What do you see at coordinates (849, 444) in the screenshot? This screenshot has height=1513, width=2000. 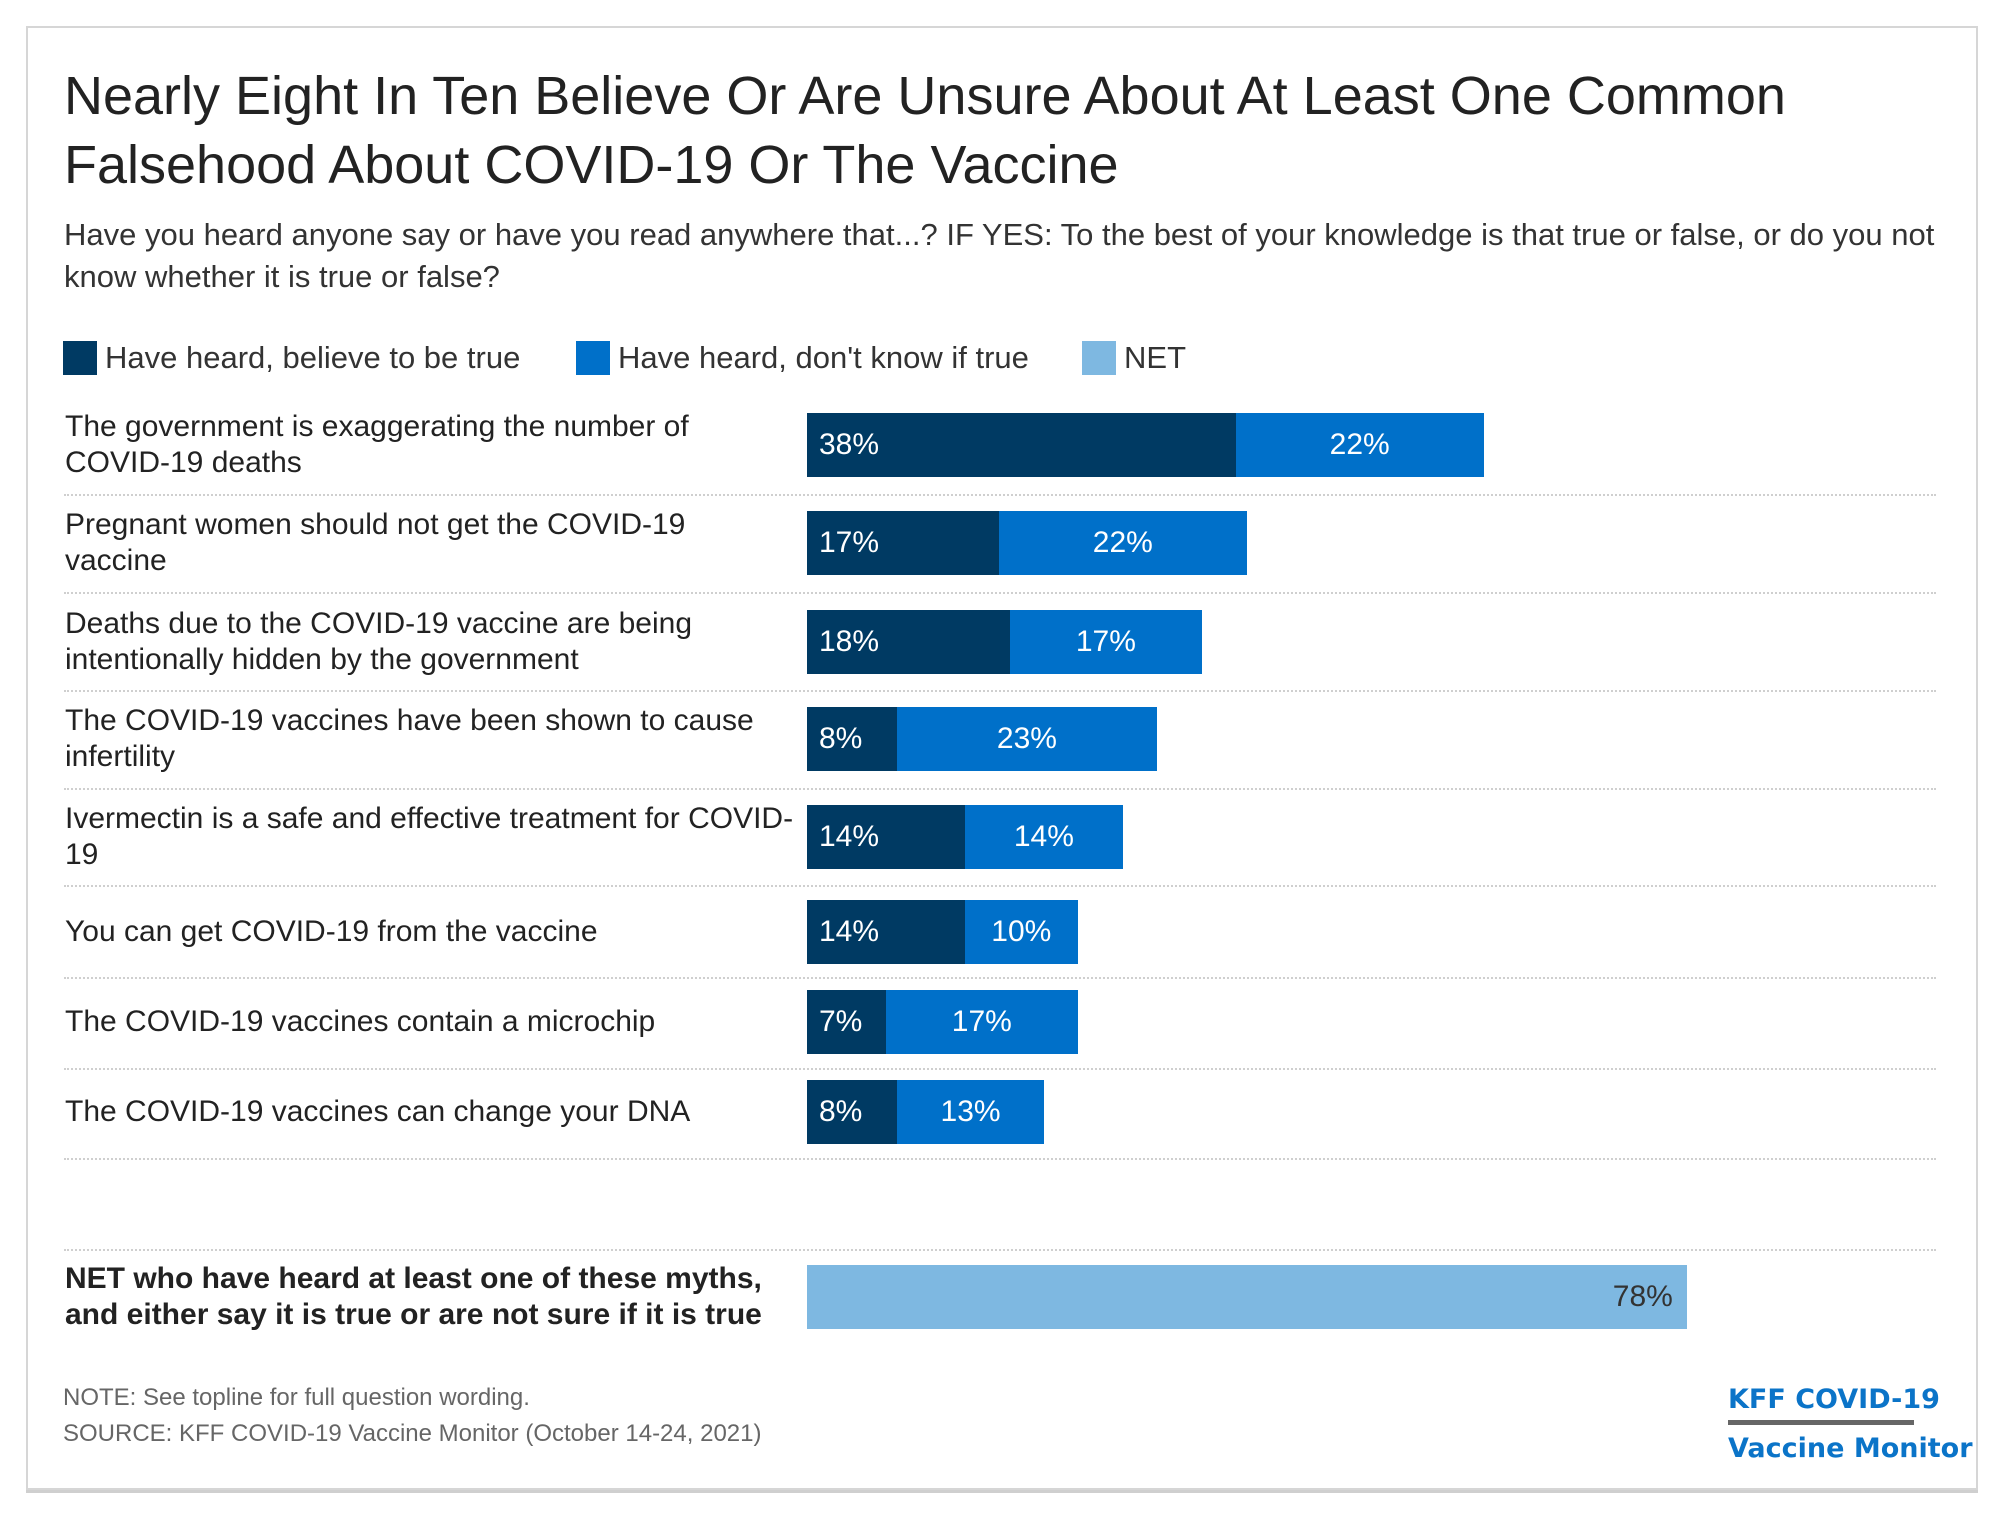 I see `bar-value-label: 38%` at bounding box center [849, 444].